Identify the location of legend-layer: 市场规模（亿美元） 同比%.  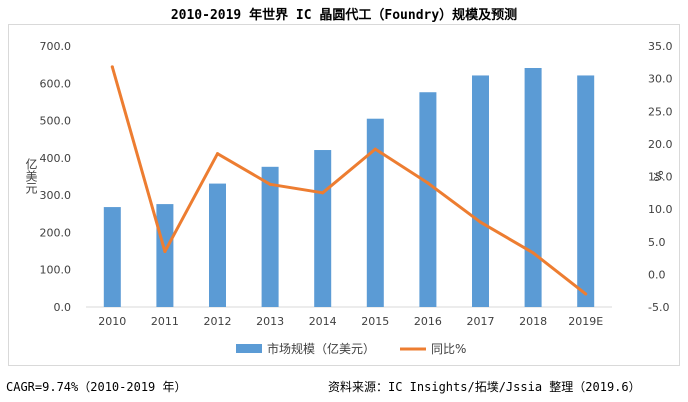
(351, 348).